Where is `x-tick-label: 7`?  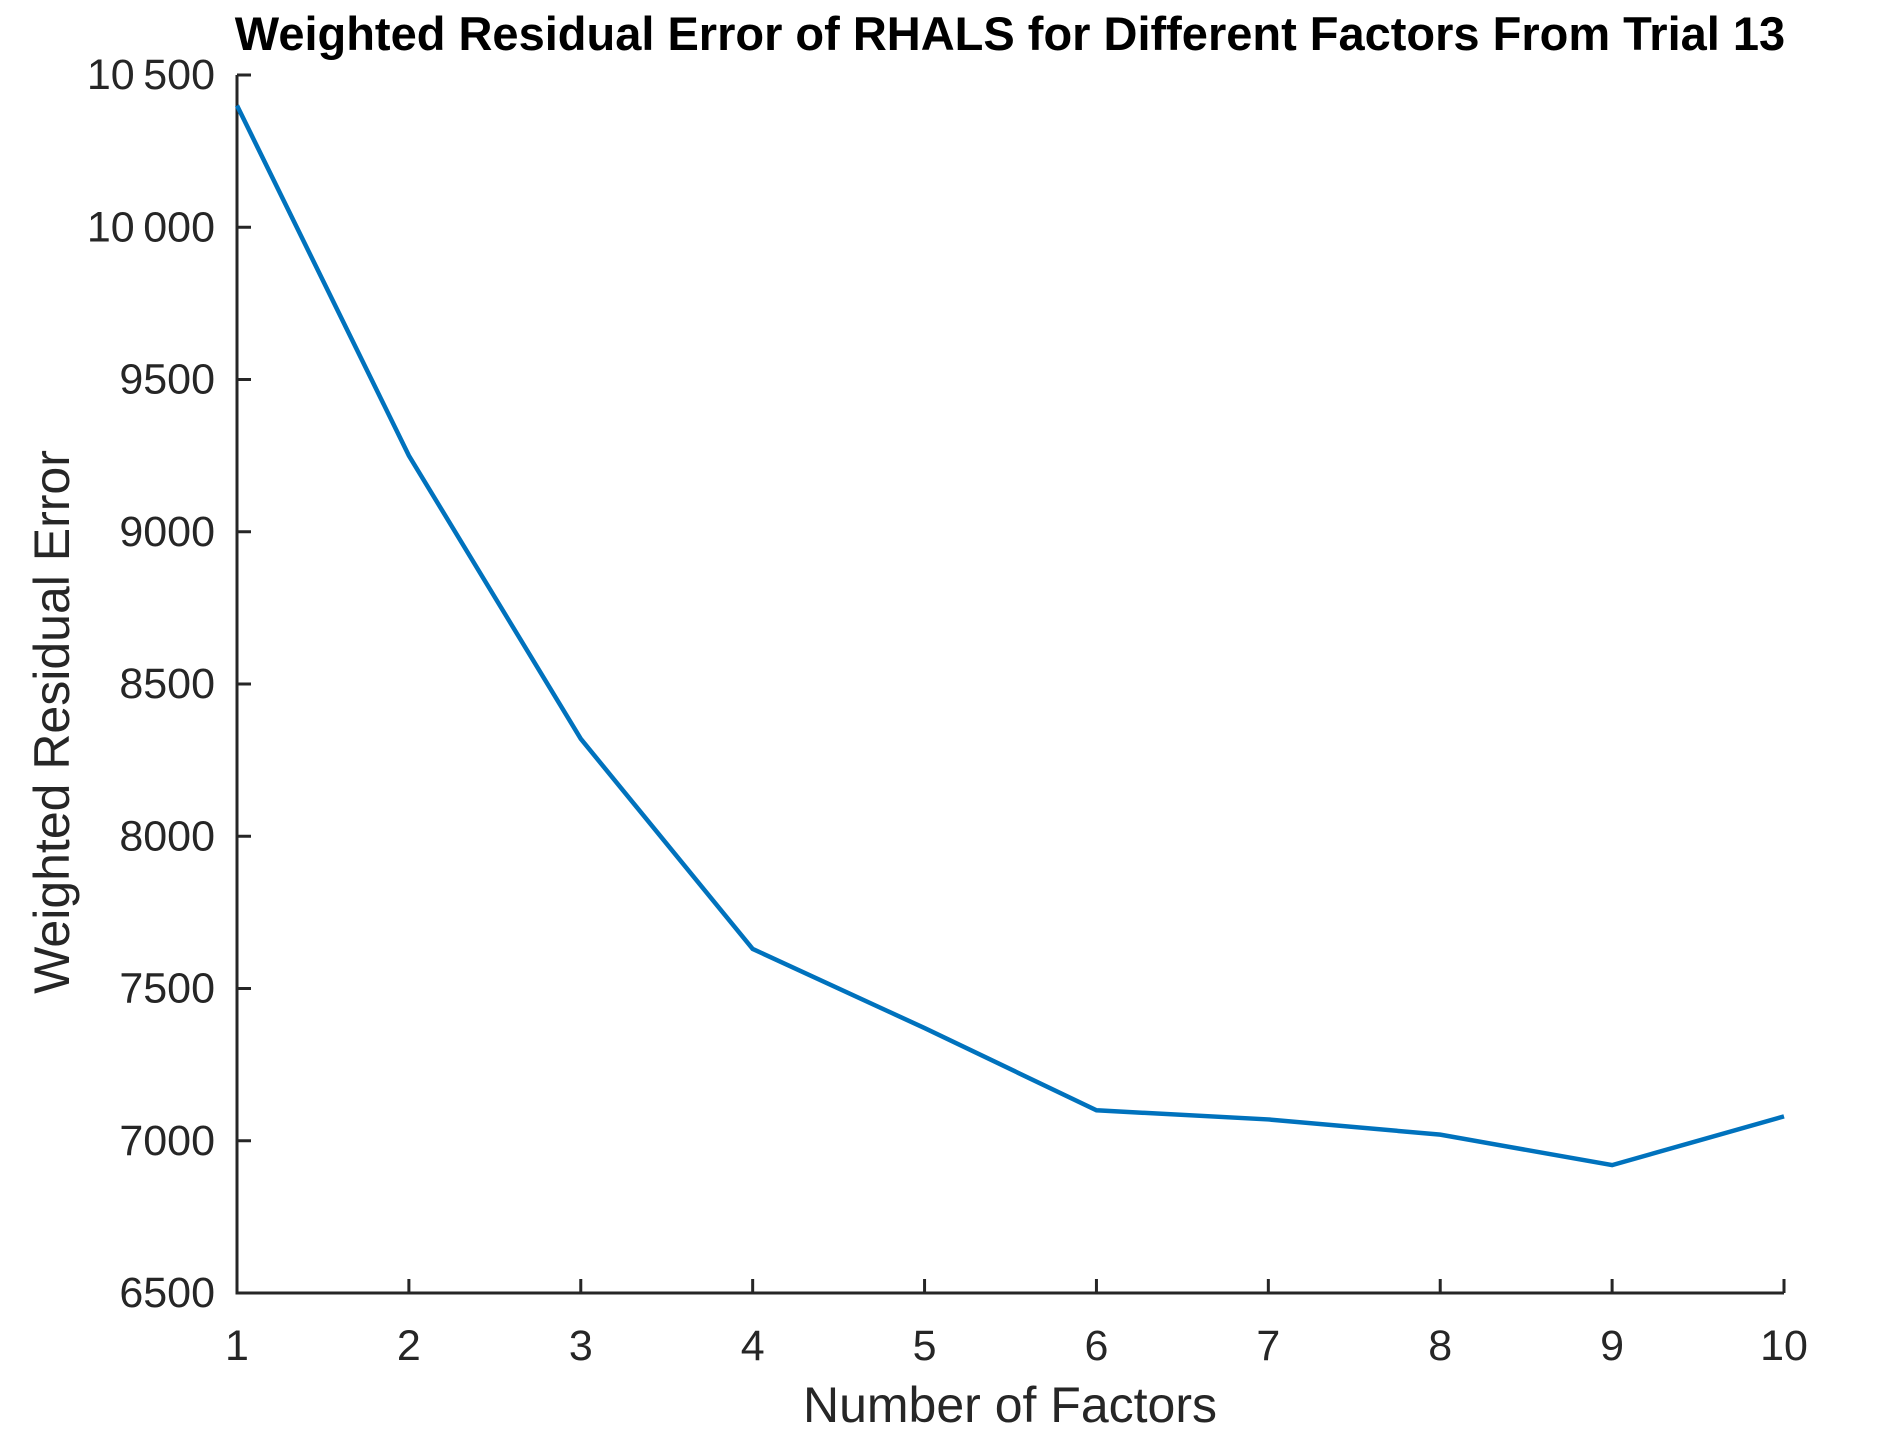
x-tick-label: 7 is located at coordinates (1268, 1346).